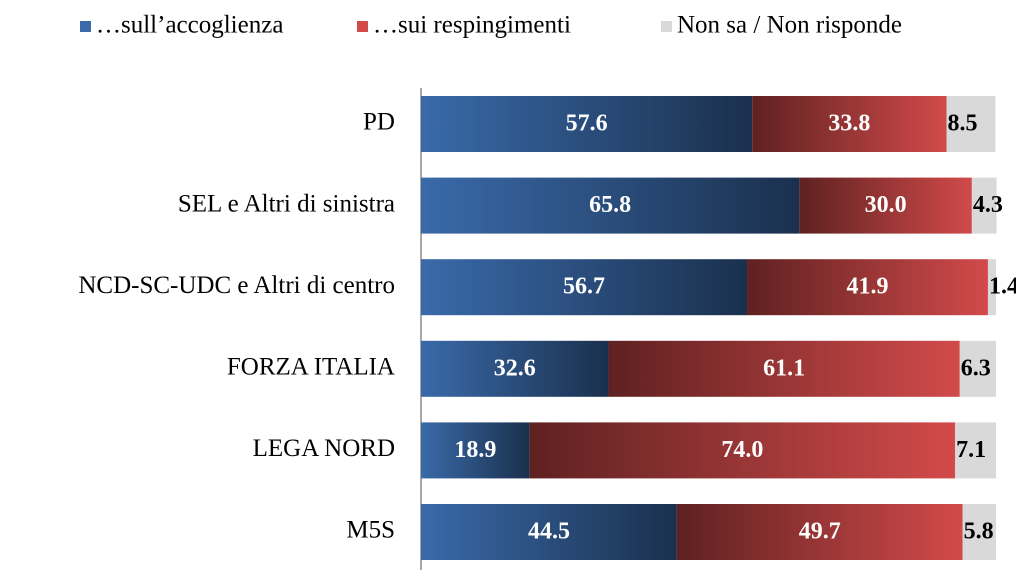 The image size is (1016, 575). I want to click on category-label: PD, so click(379, 122).